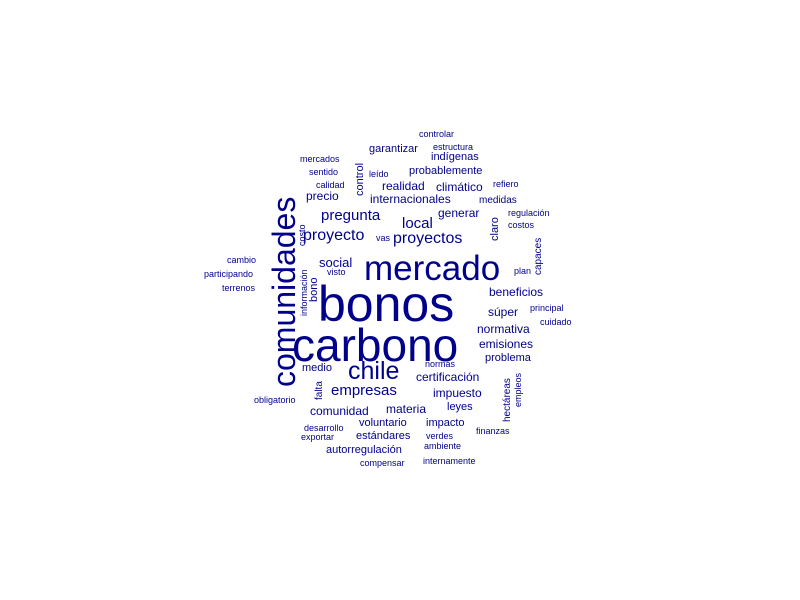  I want to click on word-cloud-word: participando, so click(229, 274).